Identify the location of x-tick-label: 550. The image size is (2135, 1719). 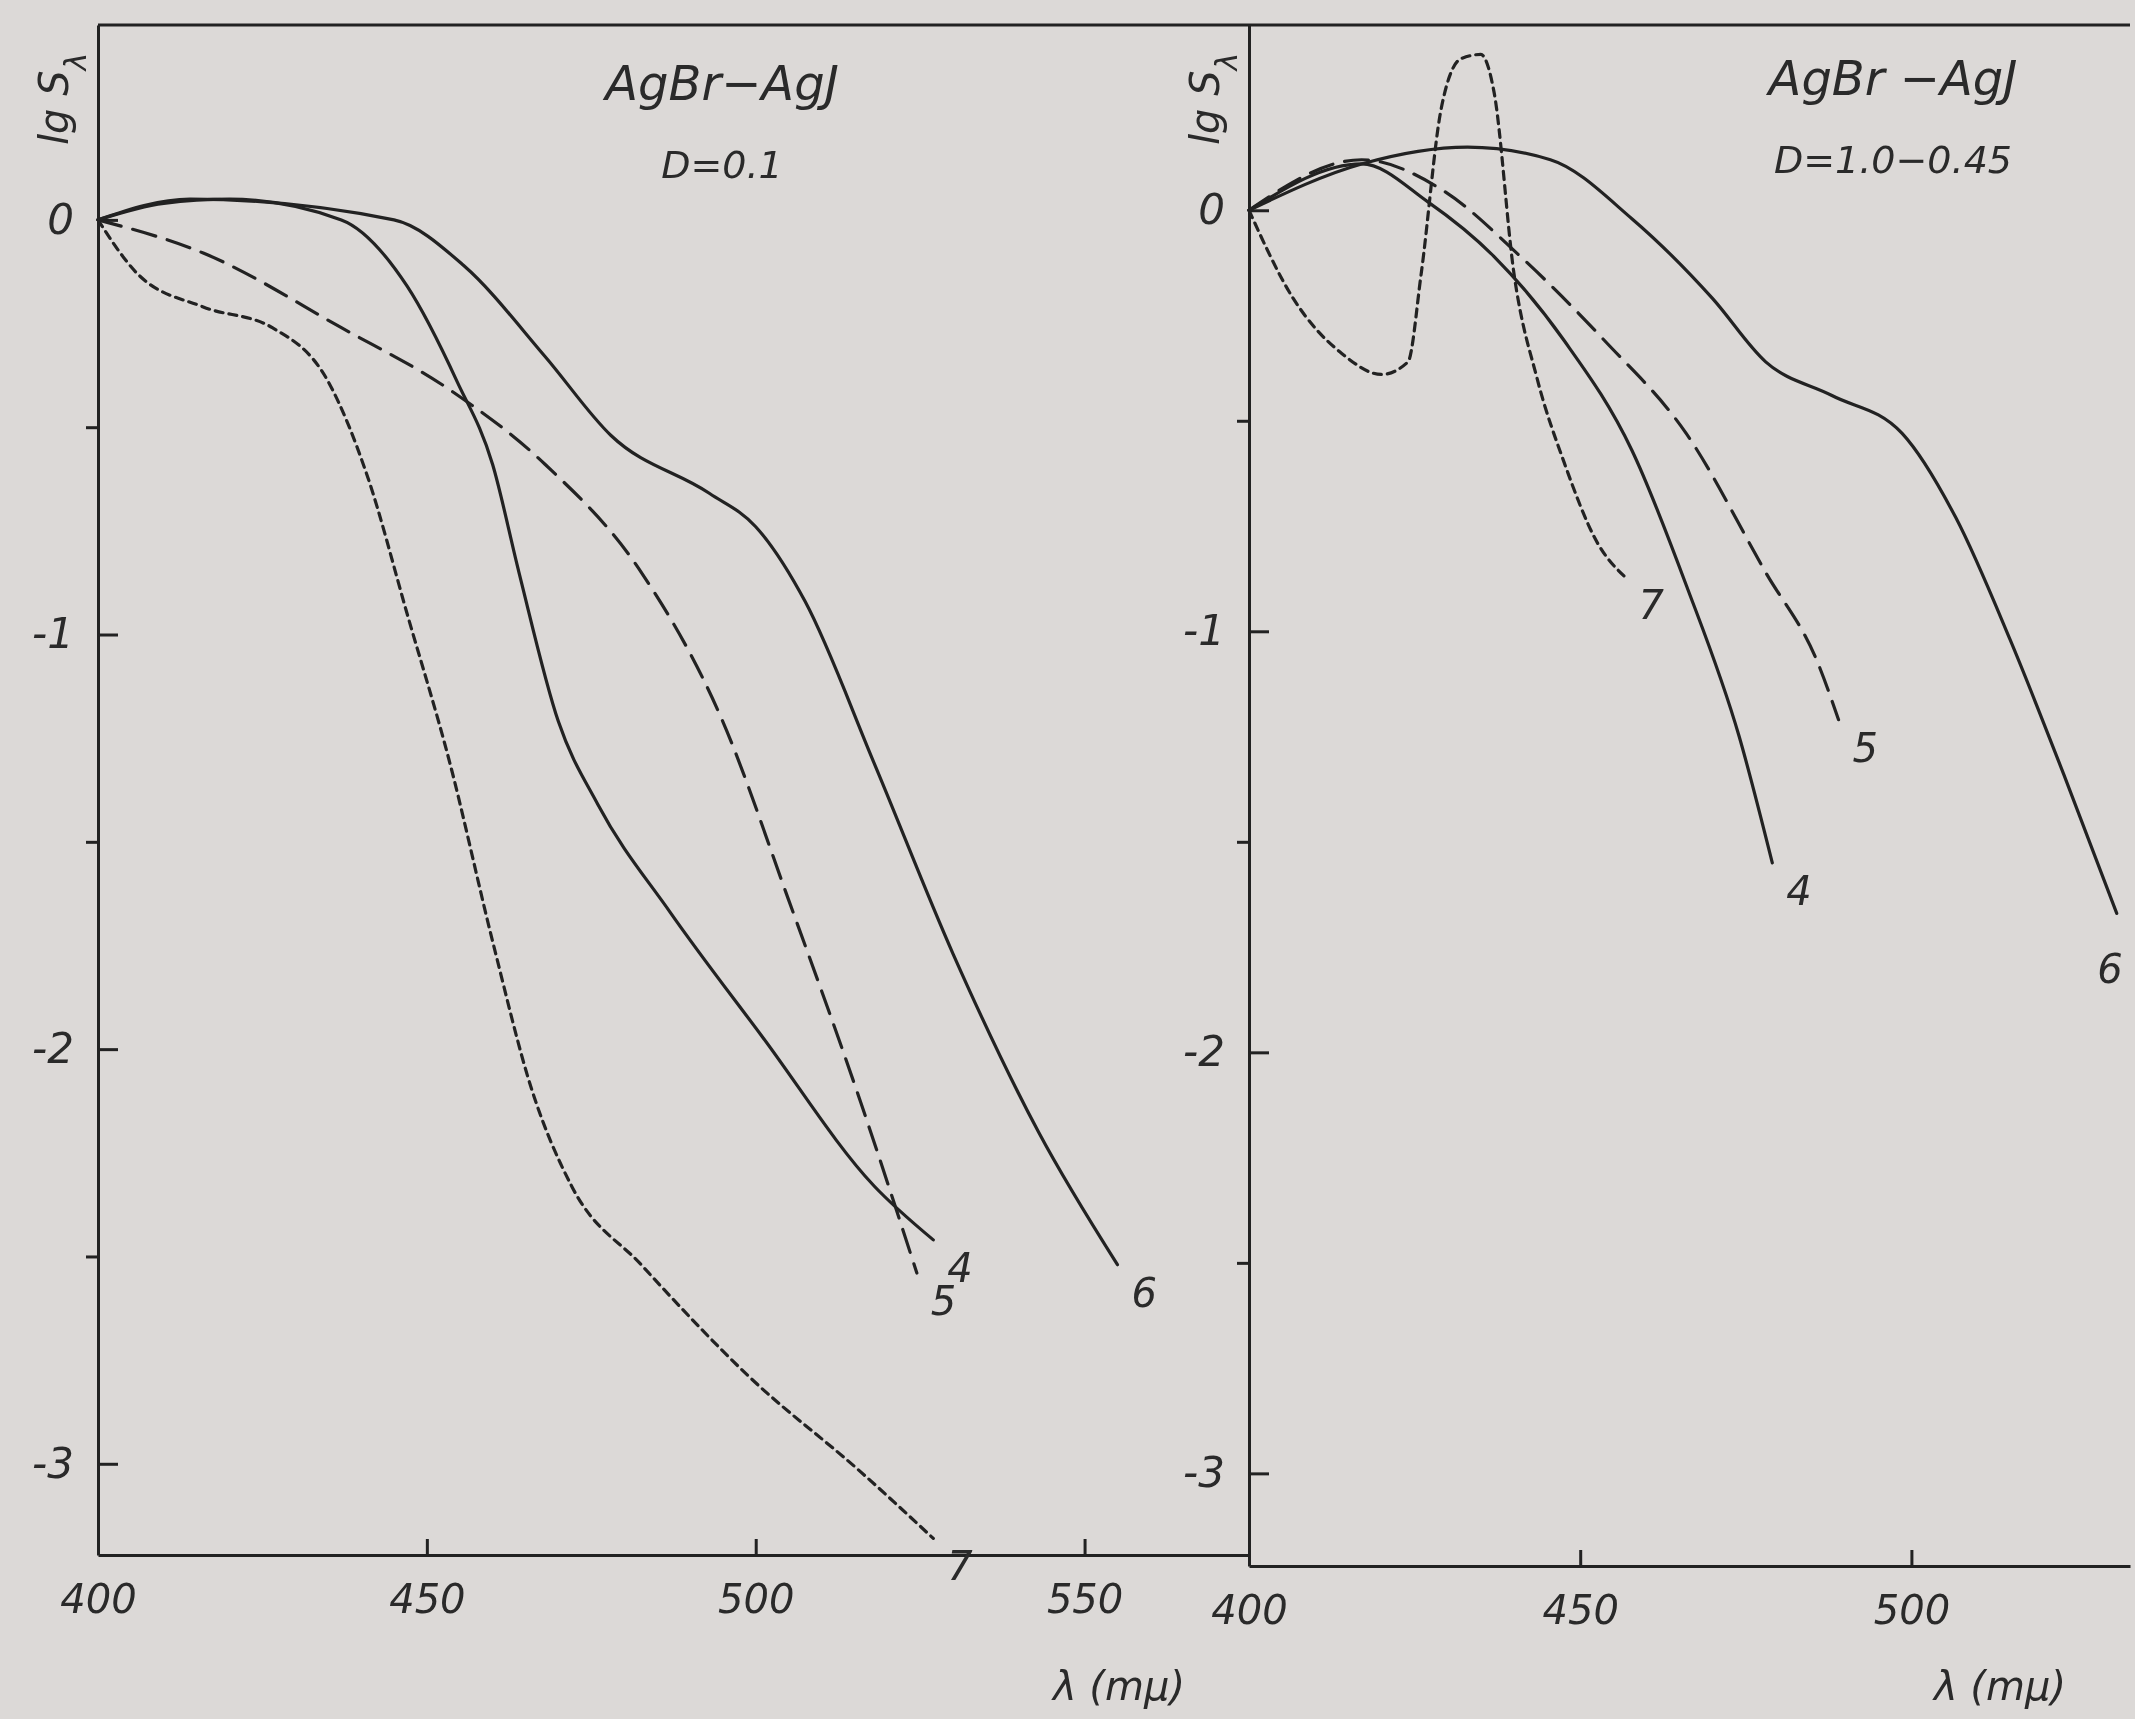
(1085, 1599).